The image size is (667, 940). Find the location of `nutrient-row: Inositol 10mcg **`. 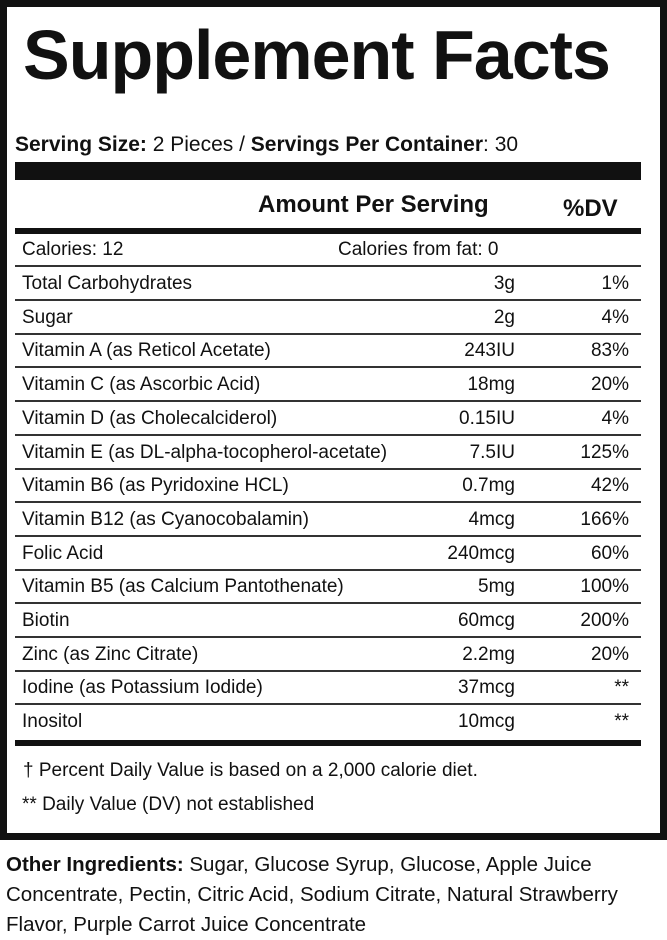

nutrient-row: Inositol 10mcg ** is located at coordinates (328, 722).